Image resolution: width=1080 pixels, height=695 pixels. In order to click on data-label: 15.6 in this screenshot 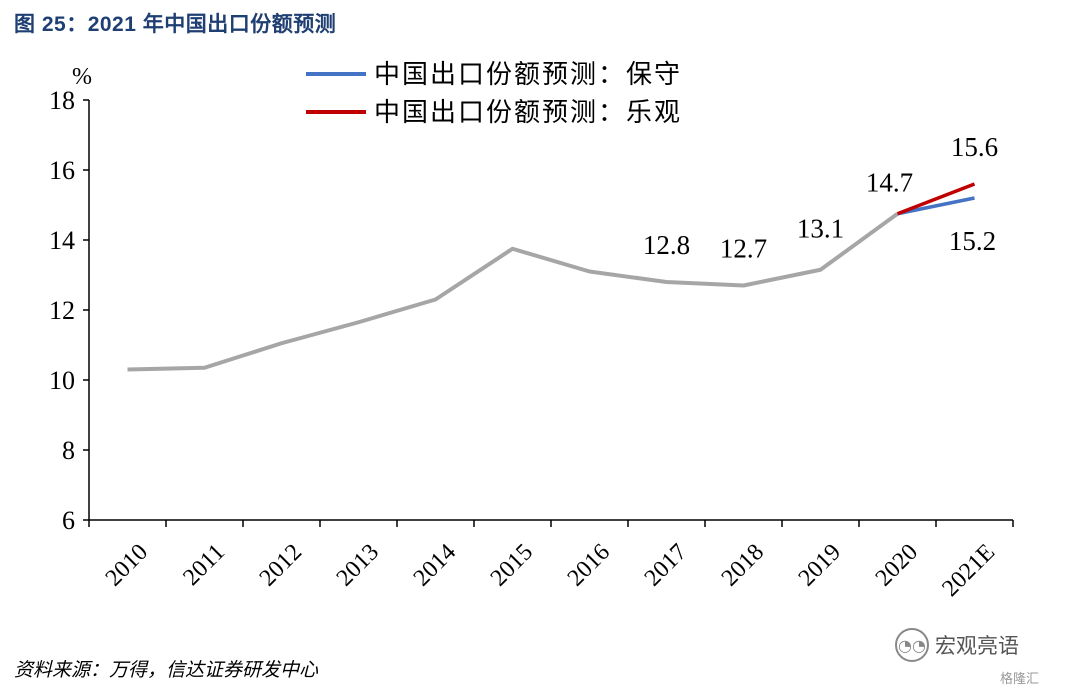, I will do `click(974, 147)`.